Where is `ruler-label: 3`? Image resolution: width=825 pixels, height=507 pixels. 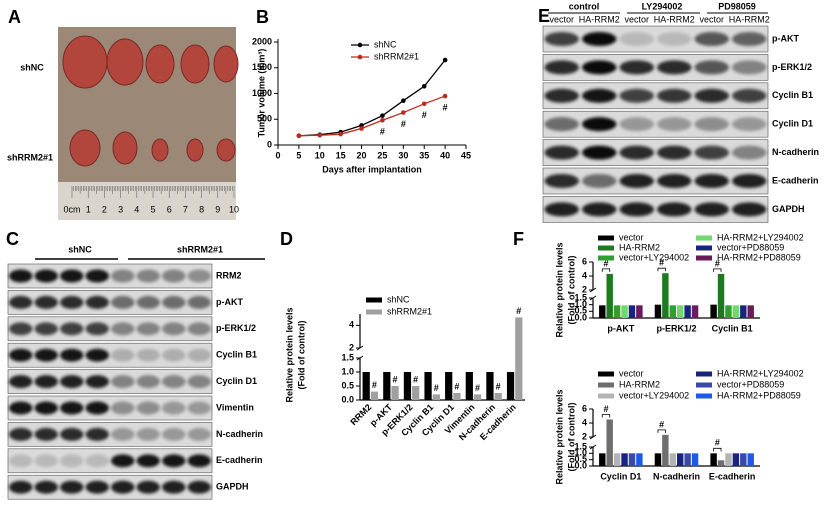
ruler-label: 3 is located at coordinates (120, 209).